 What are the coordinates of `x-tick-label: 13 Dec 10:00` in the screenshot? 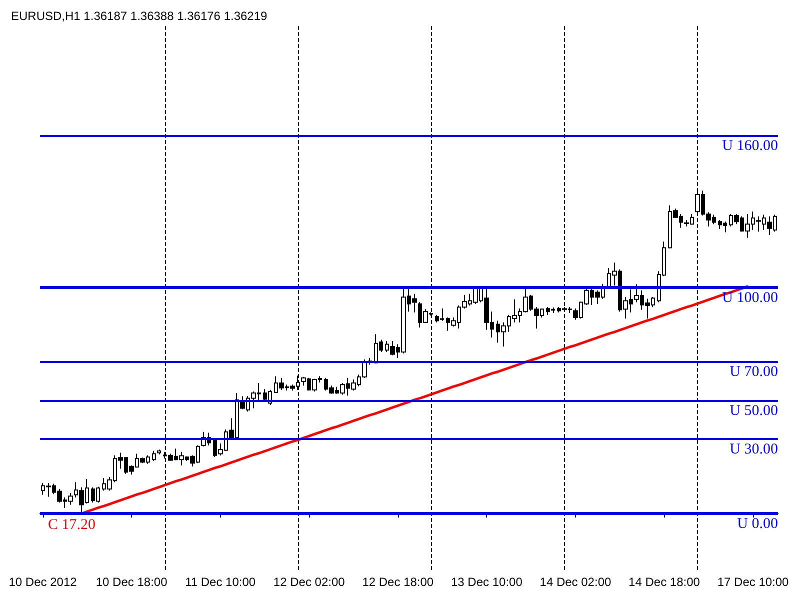 It's located at (486, 582).